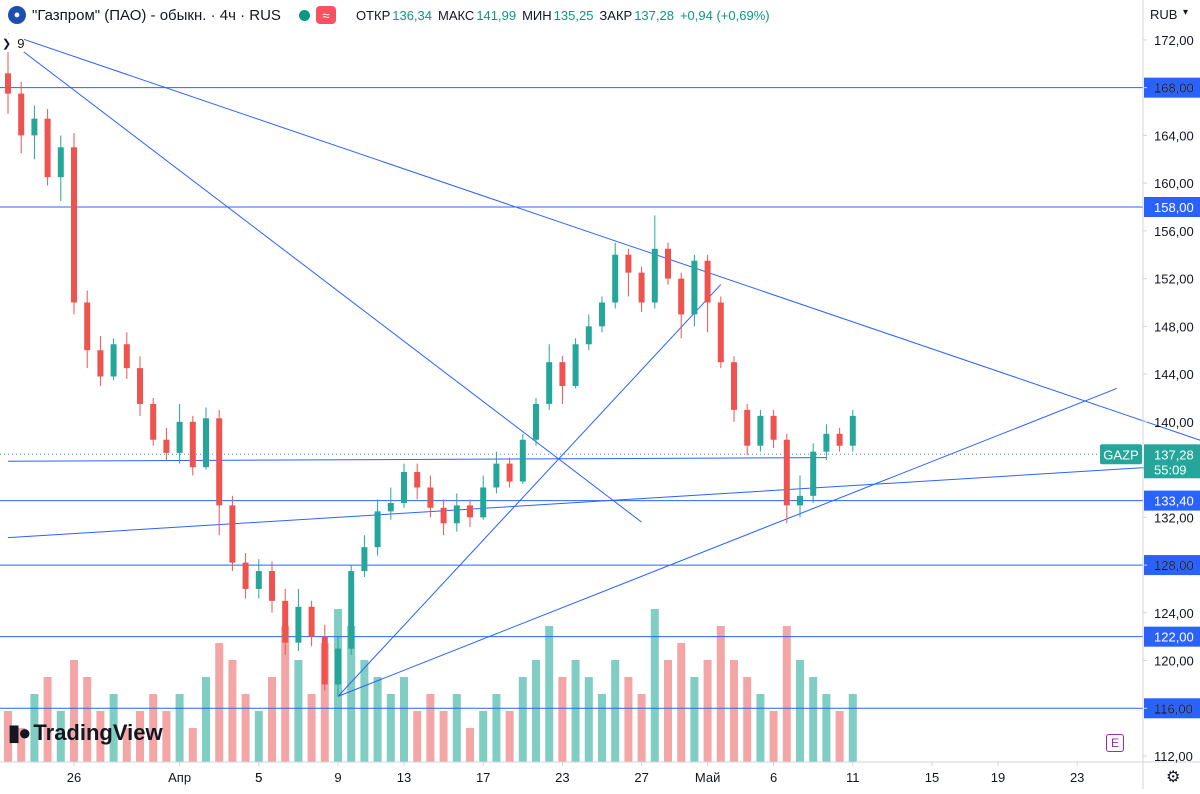 The height and width of the screenshot is (794, 1200). I want to click on level-price-label: 116,00, so click(1173, 708).